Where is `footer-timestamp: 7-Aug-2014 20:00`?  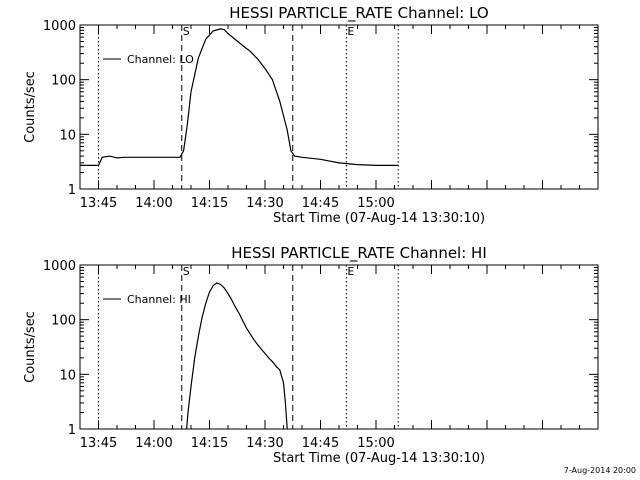
footer-timestamp: 7-Aug-2014 20:00 is located at coordinates (600, 470).